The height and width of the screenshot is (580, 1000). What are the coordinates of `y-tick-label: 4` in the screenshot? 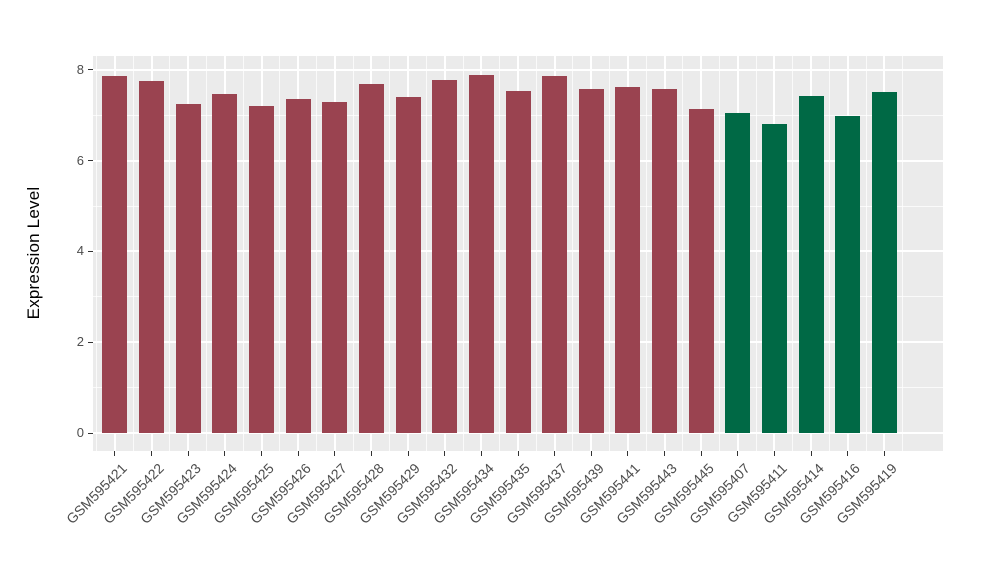 It's located at (80, 251).